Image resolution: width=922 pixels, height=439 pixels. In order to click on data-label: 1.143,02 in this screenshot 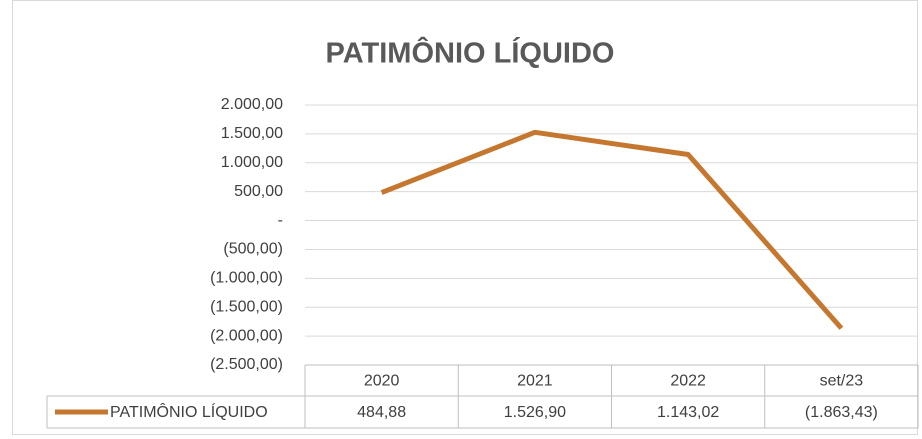, I will do `click(688, 412)`.